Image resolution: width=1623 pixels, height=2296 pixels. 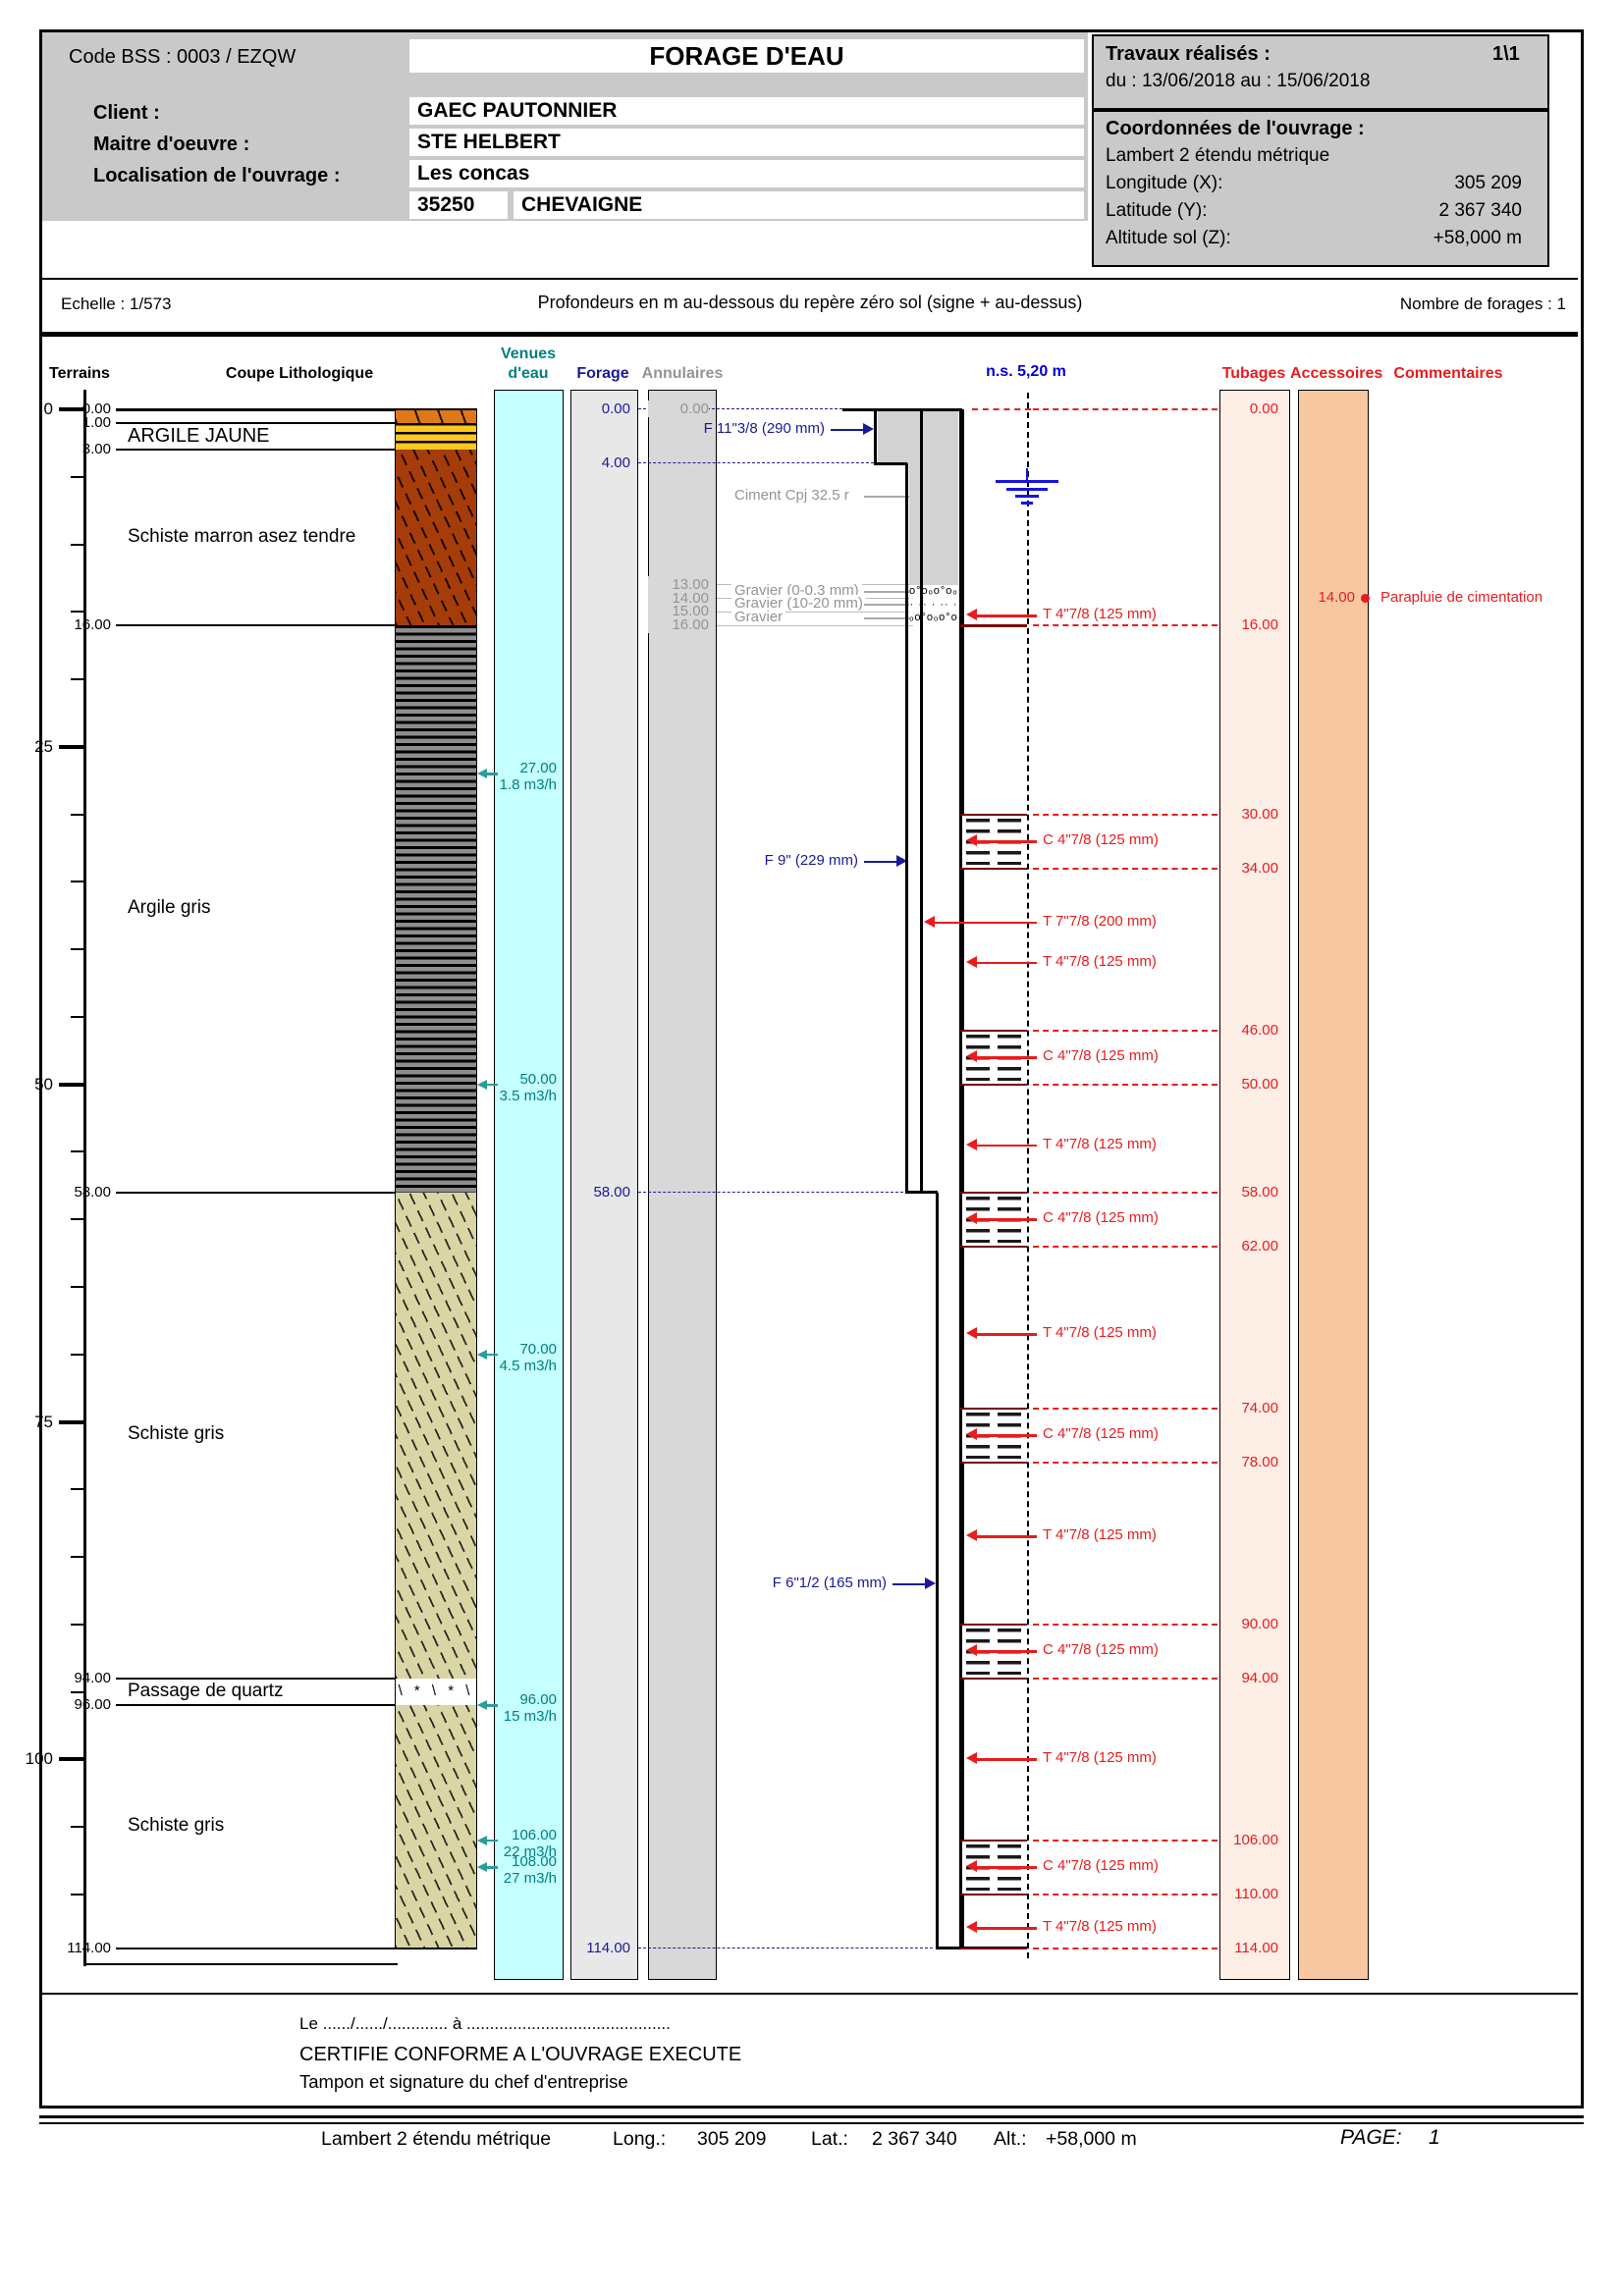 I want to click on water-inflow-rate: 1.8 m3/h, so click(x=528, y=785).